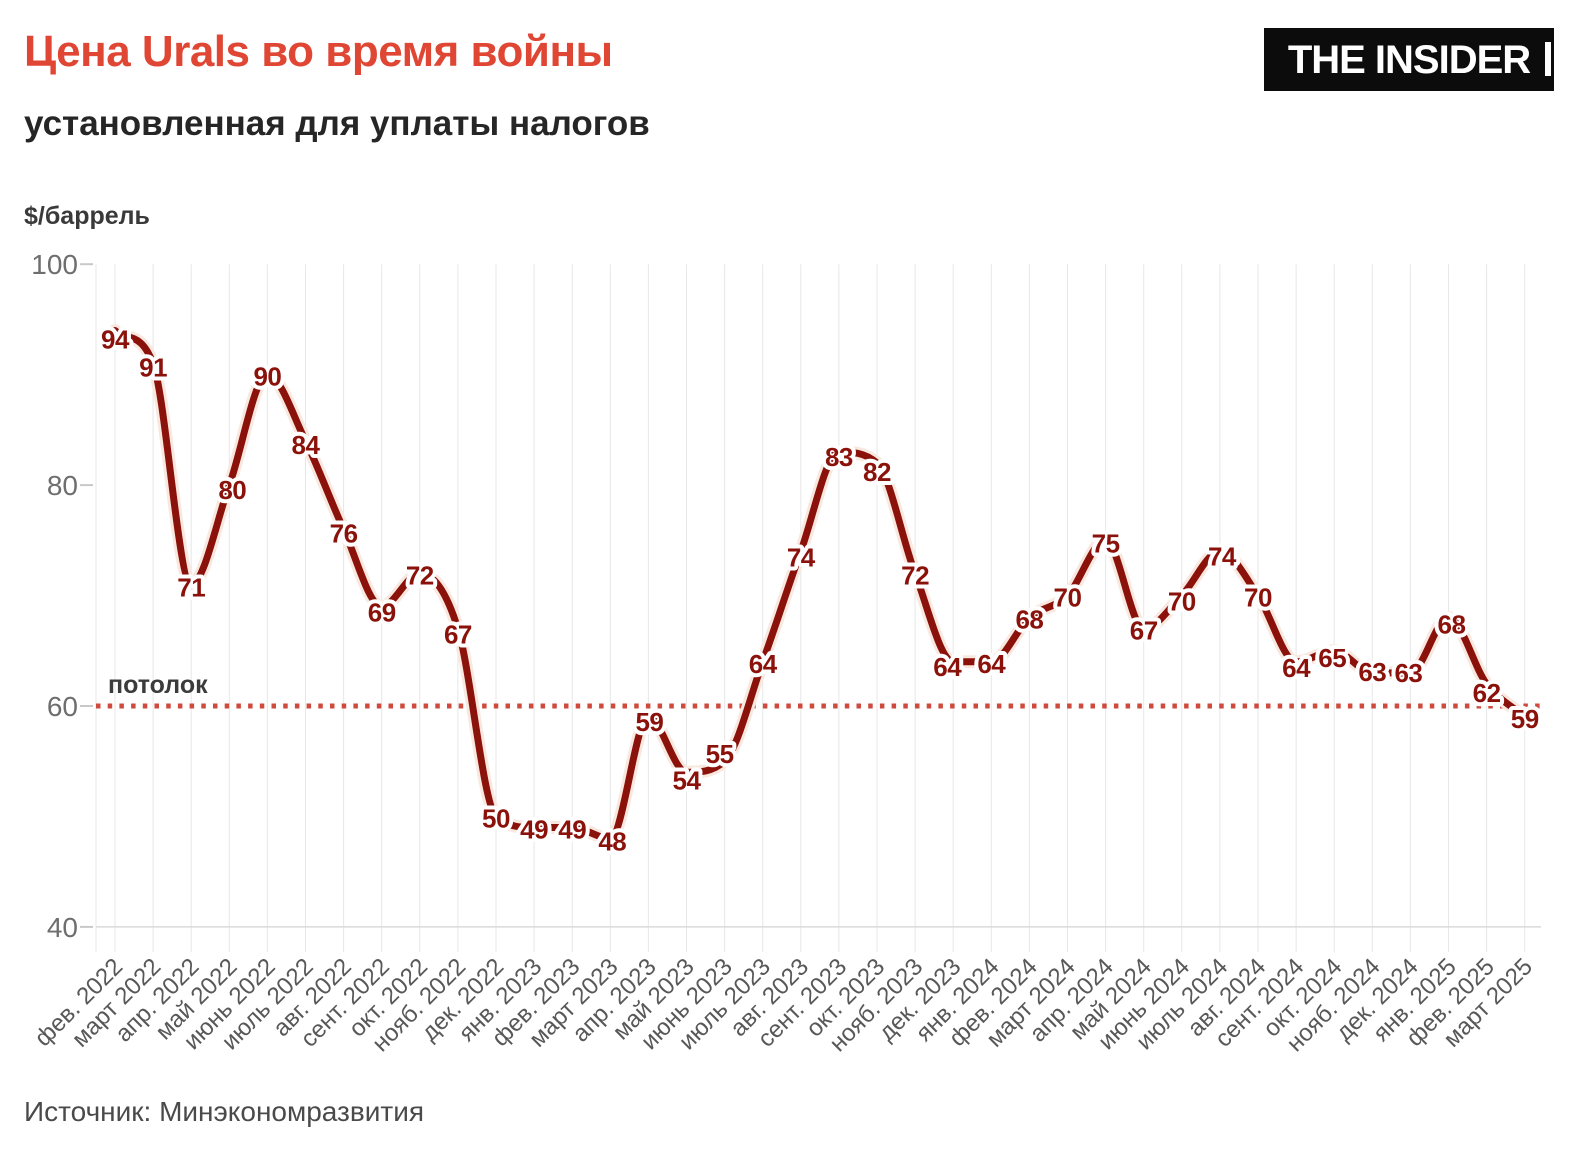 Image resolution: width=1588 pixels, height=1150 pixels. Describe the element at coordinates (54, 264) in the screenshot. I see `y-tick-label: 100` at that location.